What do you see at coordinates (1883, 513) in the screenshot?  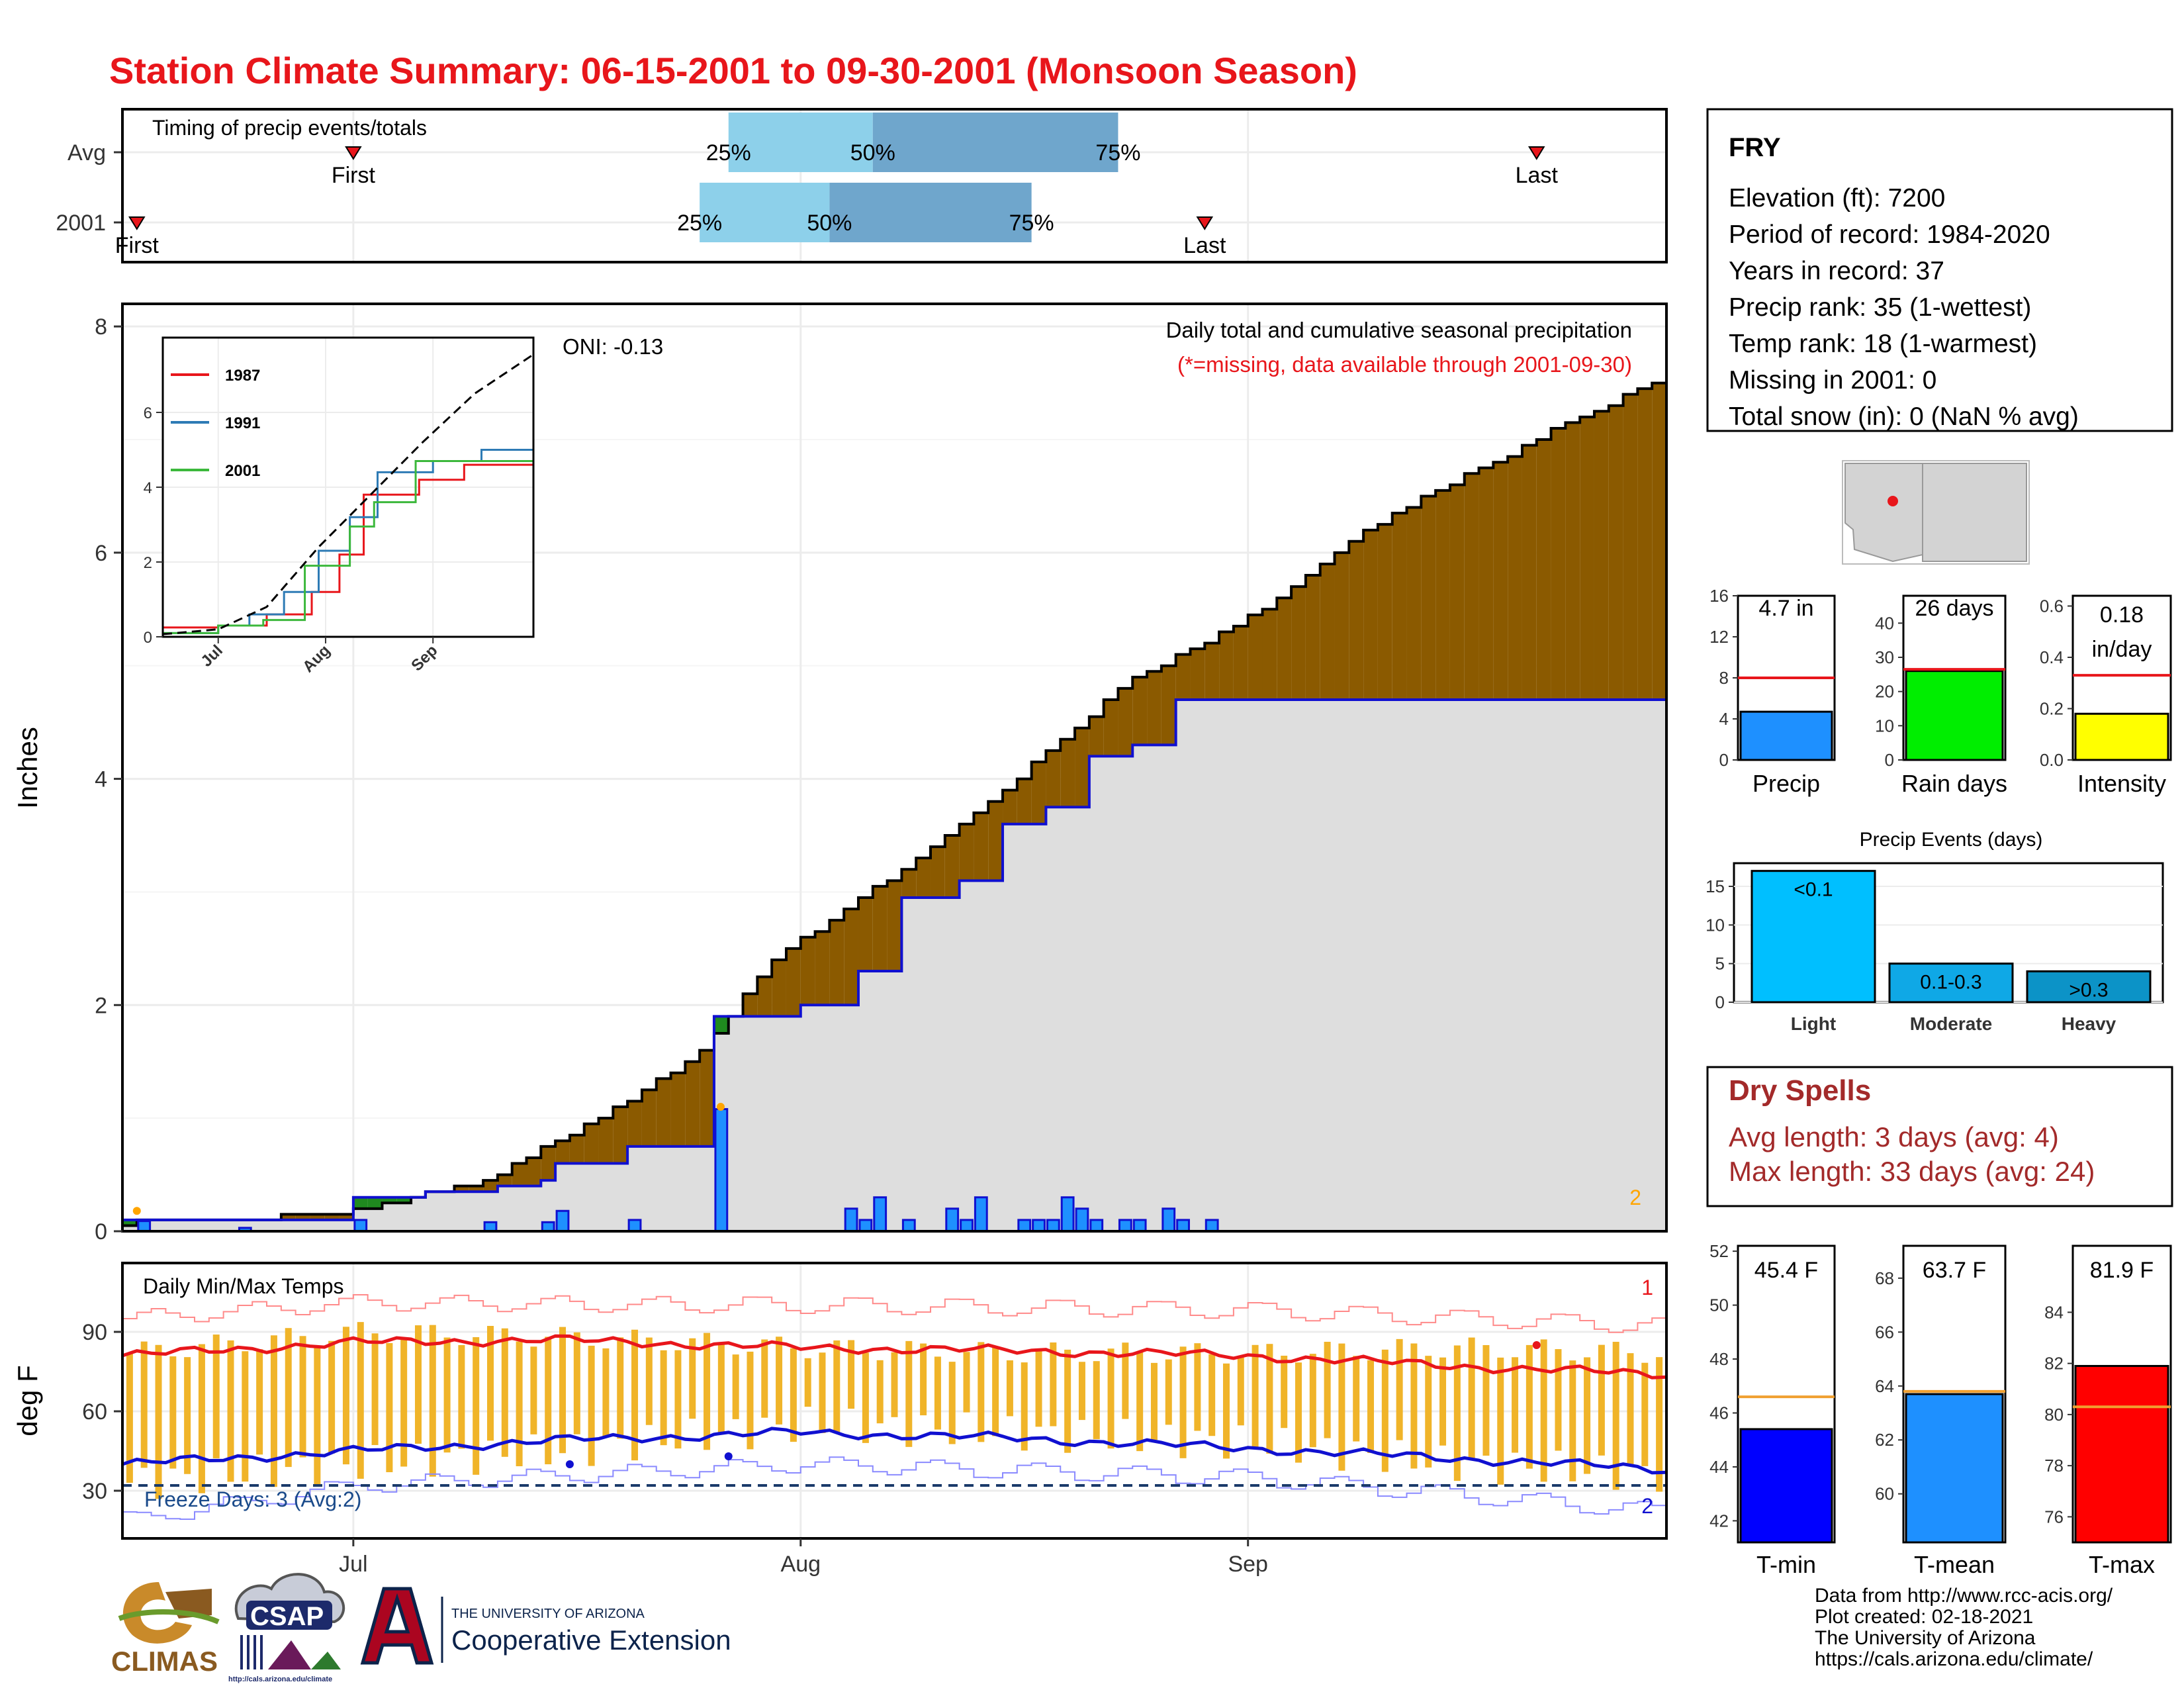 I see `state-arizona-map` at bounding box center [1883, 513].